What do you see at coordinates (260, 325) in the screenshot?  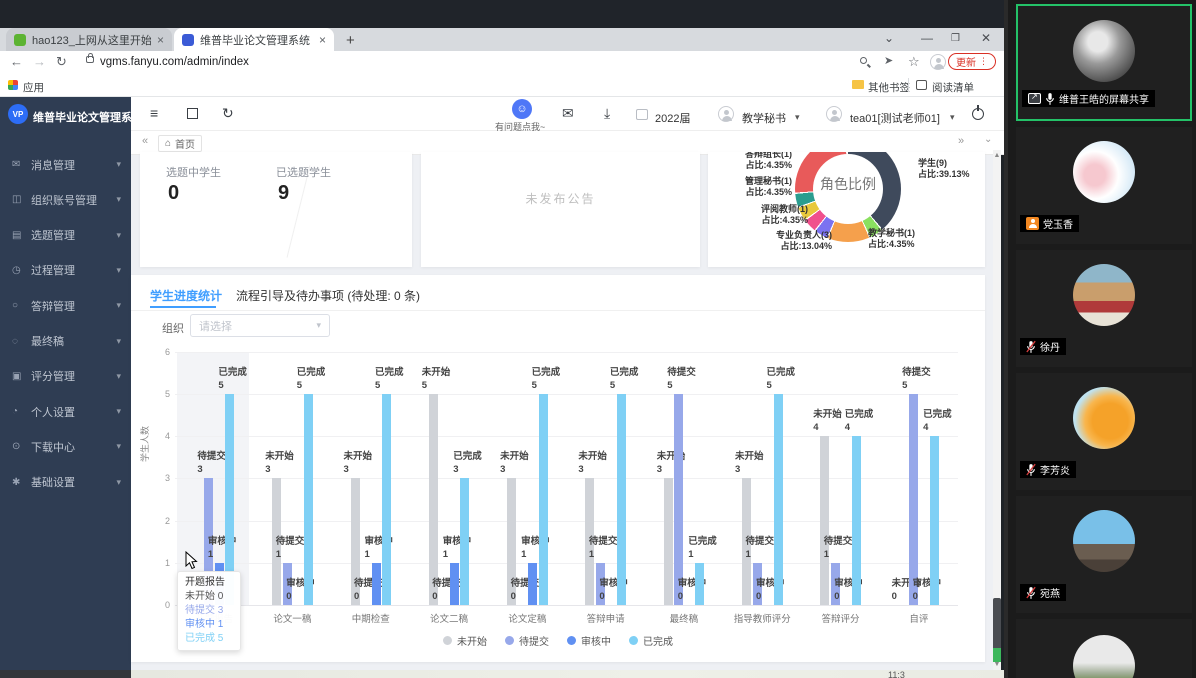 I see `org-select: 请选择 ▾` at bounding box center [260, 325].